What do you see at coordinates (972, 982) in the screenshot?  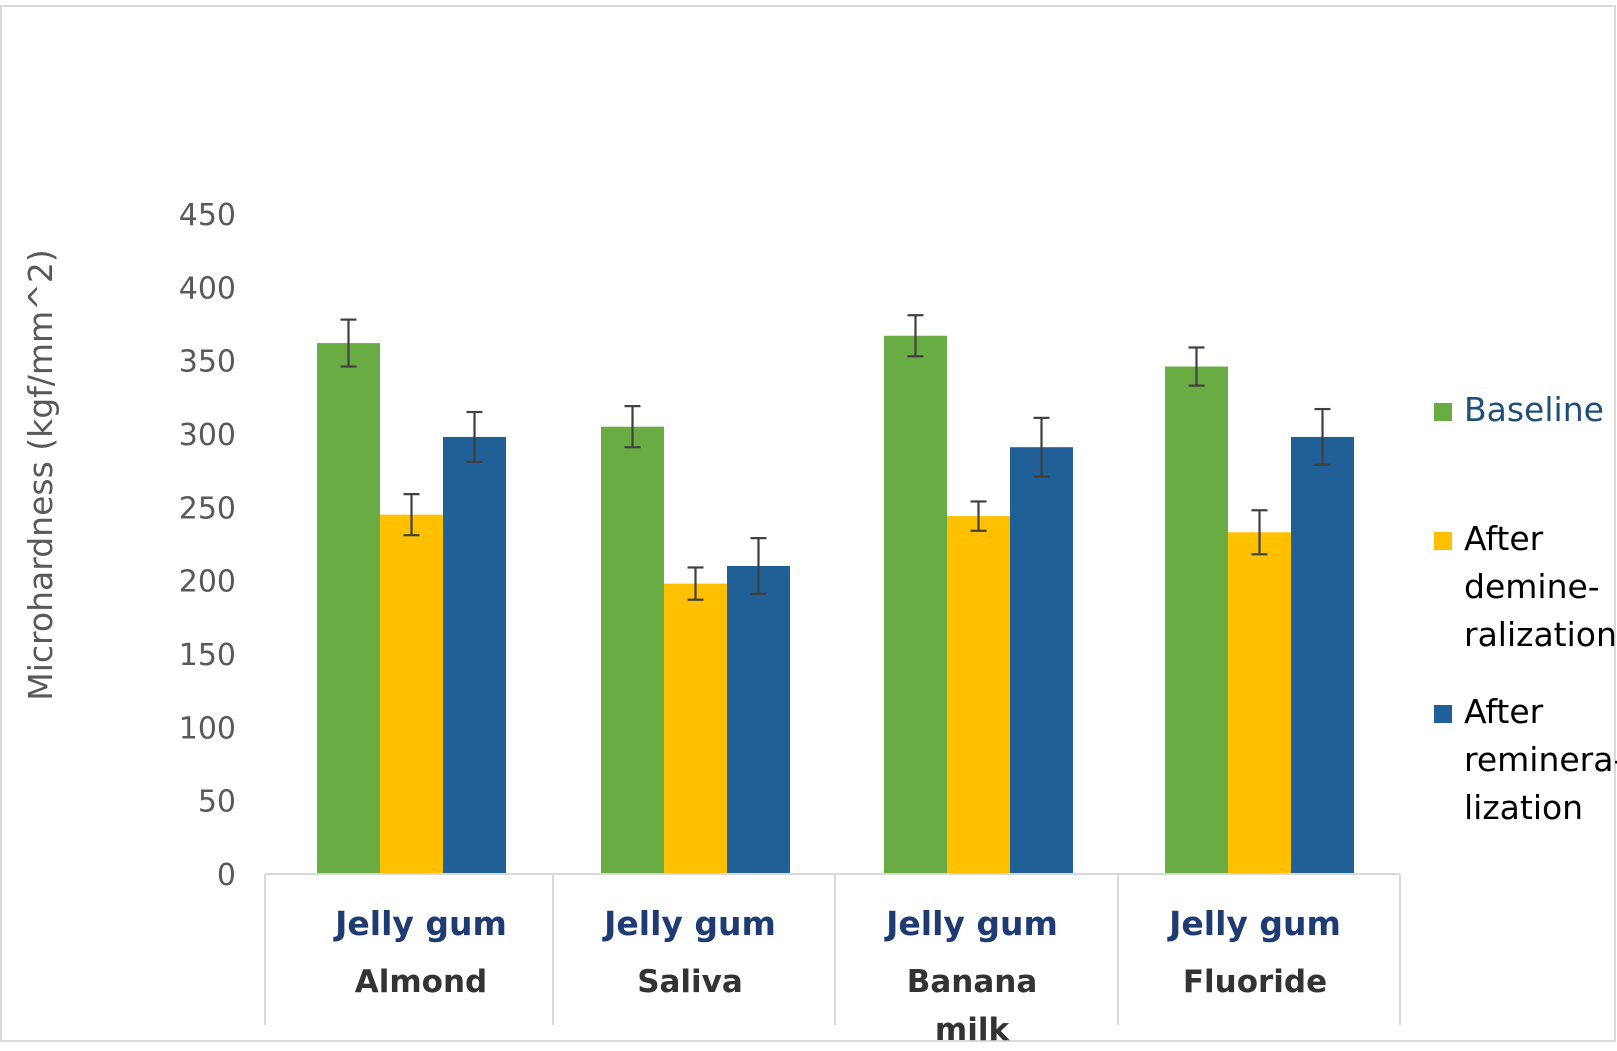 I see `category-label: Banana` at bounding box center [972, 982].